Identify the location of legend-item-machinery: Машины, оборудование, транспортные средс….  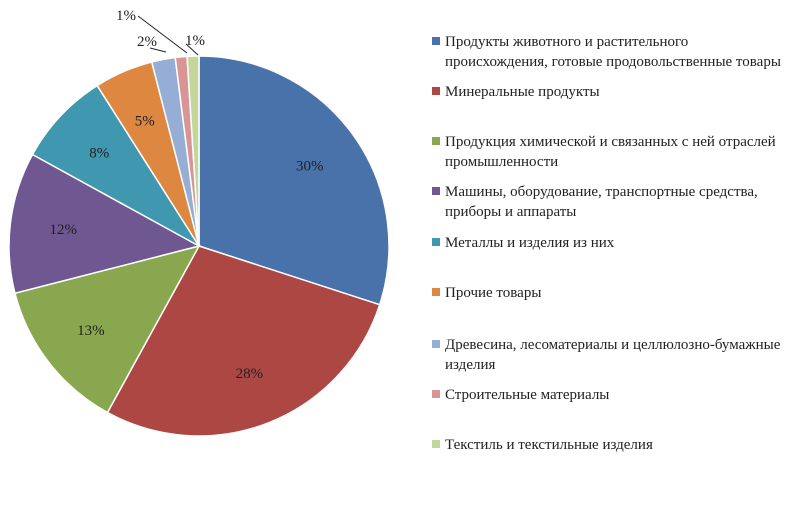
(612, 202).